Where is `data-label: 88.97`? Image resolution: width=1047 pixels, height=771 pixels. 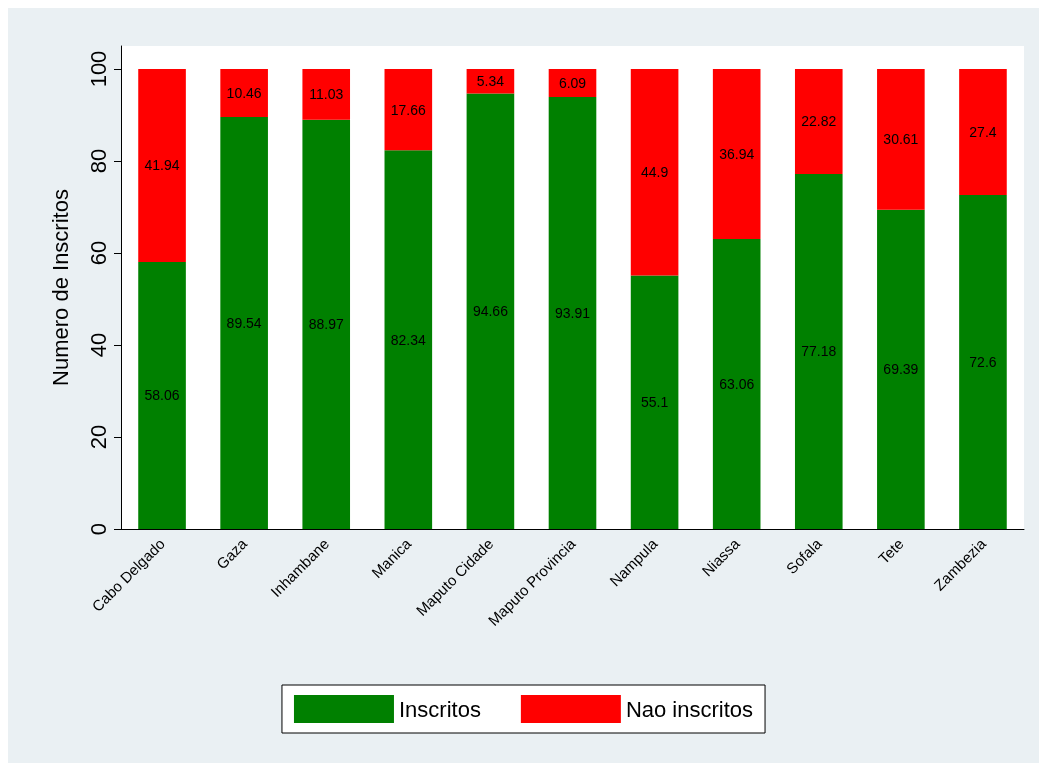 data-label: 88.97 is located at coordinates (326, 324).